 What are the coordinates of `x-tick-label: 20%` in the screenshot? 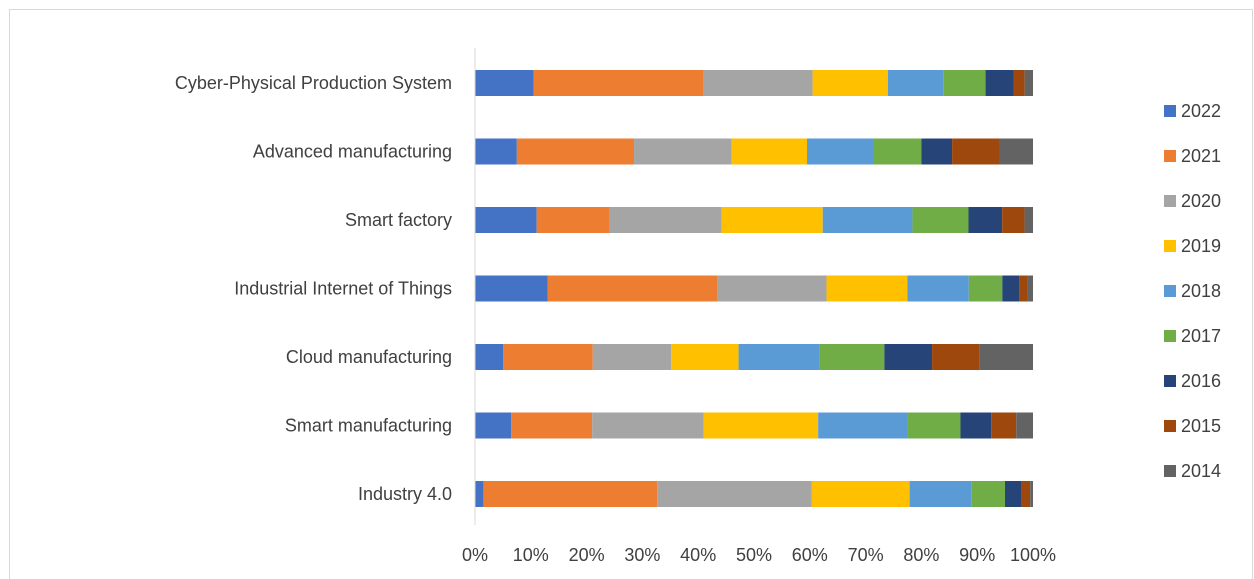 It's located at (587, 555).